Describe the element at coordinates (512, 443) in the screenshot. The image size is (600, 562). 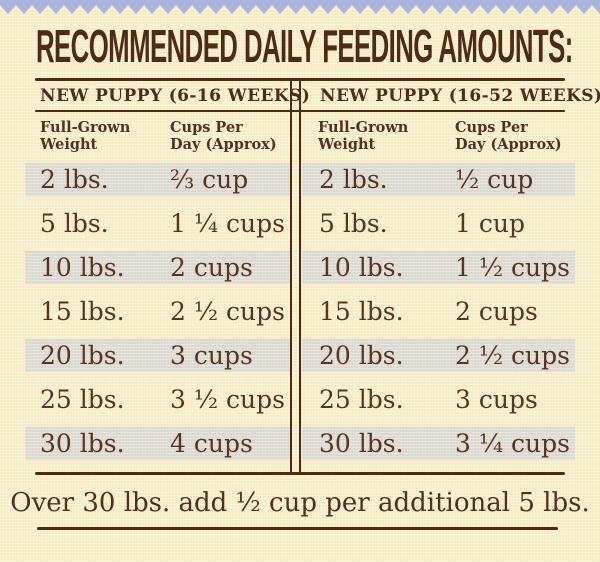
I see `cups-cell: 3 ¼ cups` at that location.